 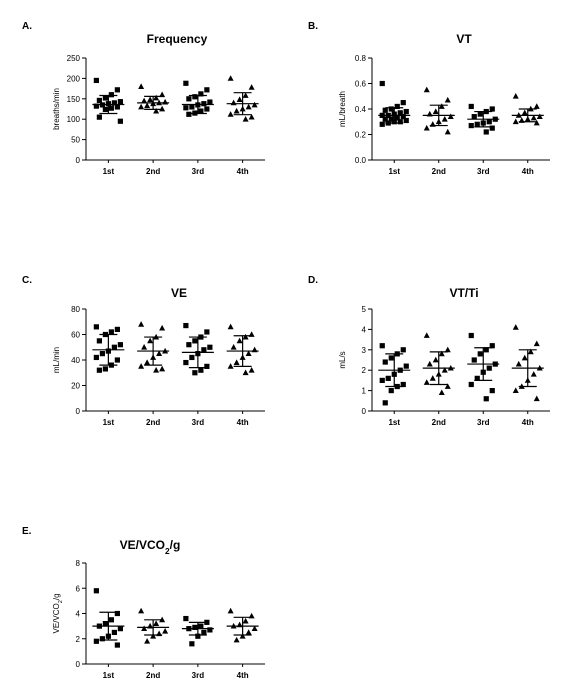 What do you see at coordinates (75, 309) in the screenshot?
I see `y-tick-label: 80` at bounding box center [75, 309].